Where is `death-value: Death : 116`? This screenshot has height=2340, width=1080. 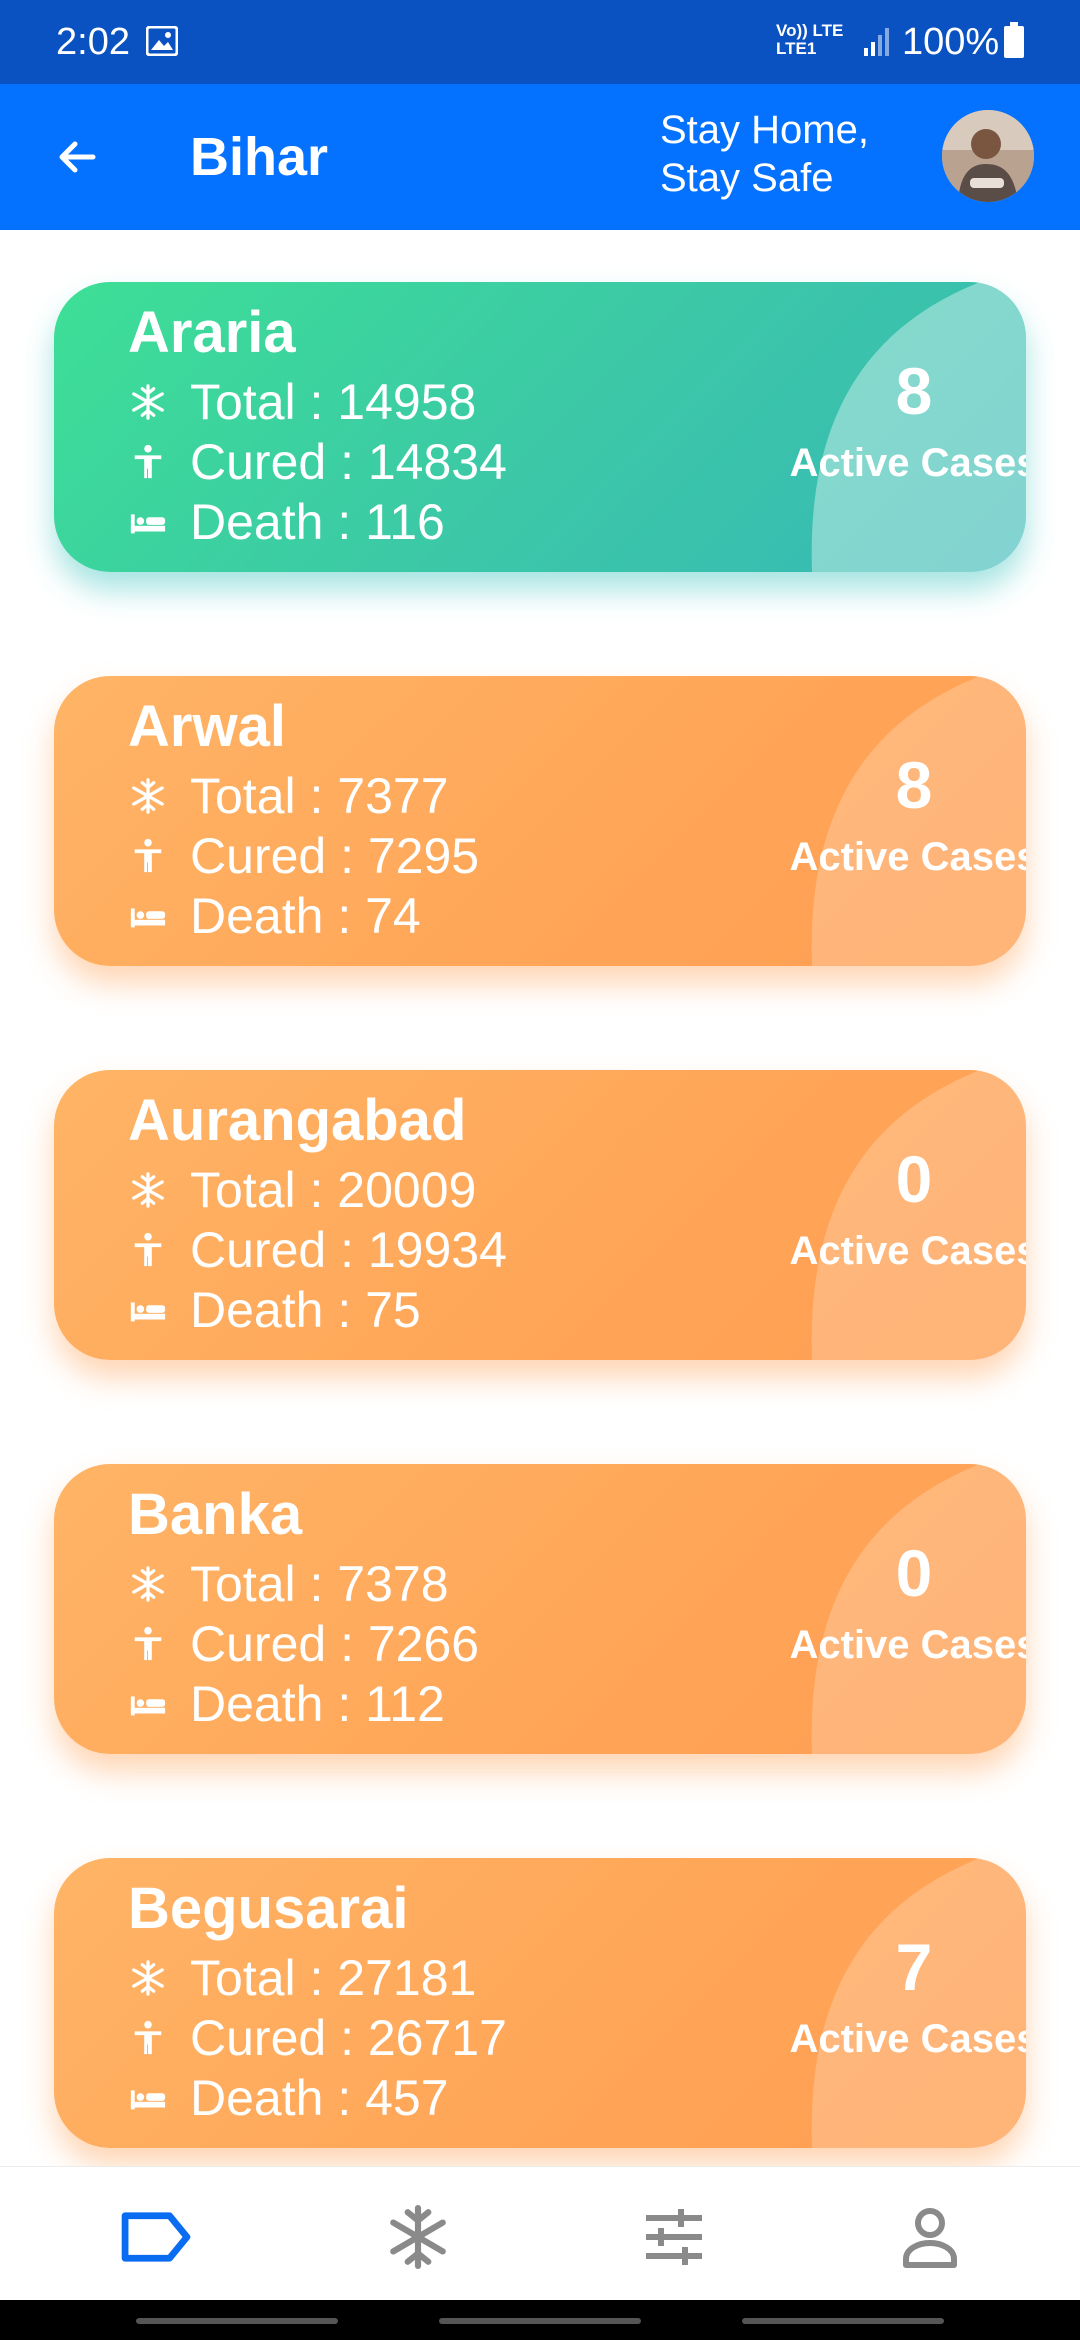
death-value: Death : 116 is located at coordinates (317, 522).